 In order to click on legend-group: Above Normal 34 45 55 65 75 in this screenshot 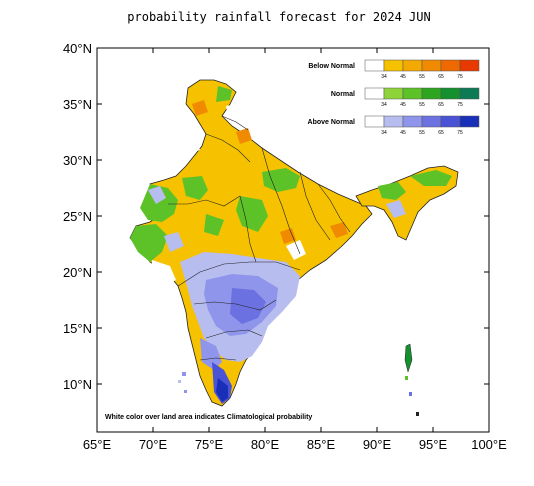, I will do `click(394, 125)`.